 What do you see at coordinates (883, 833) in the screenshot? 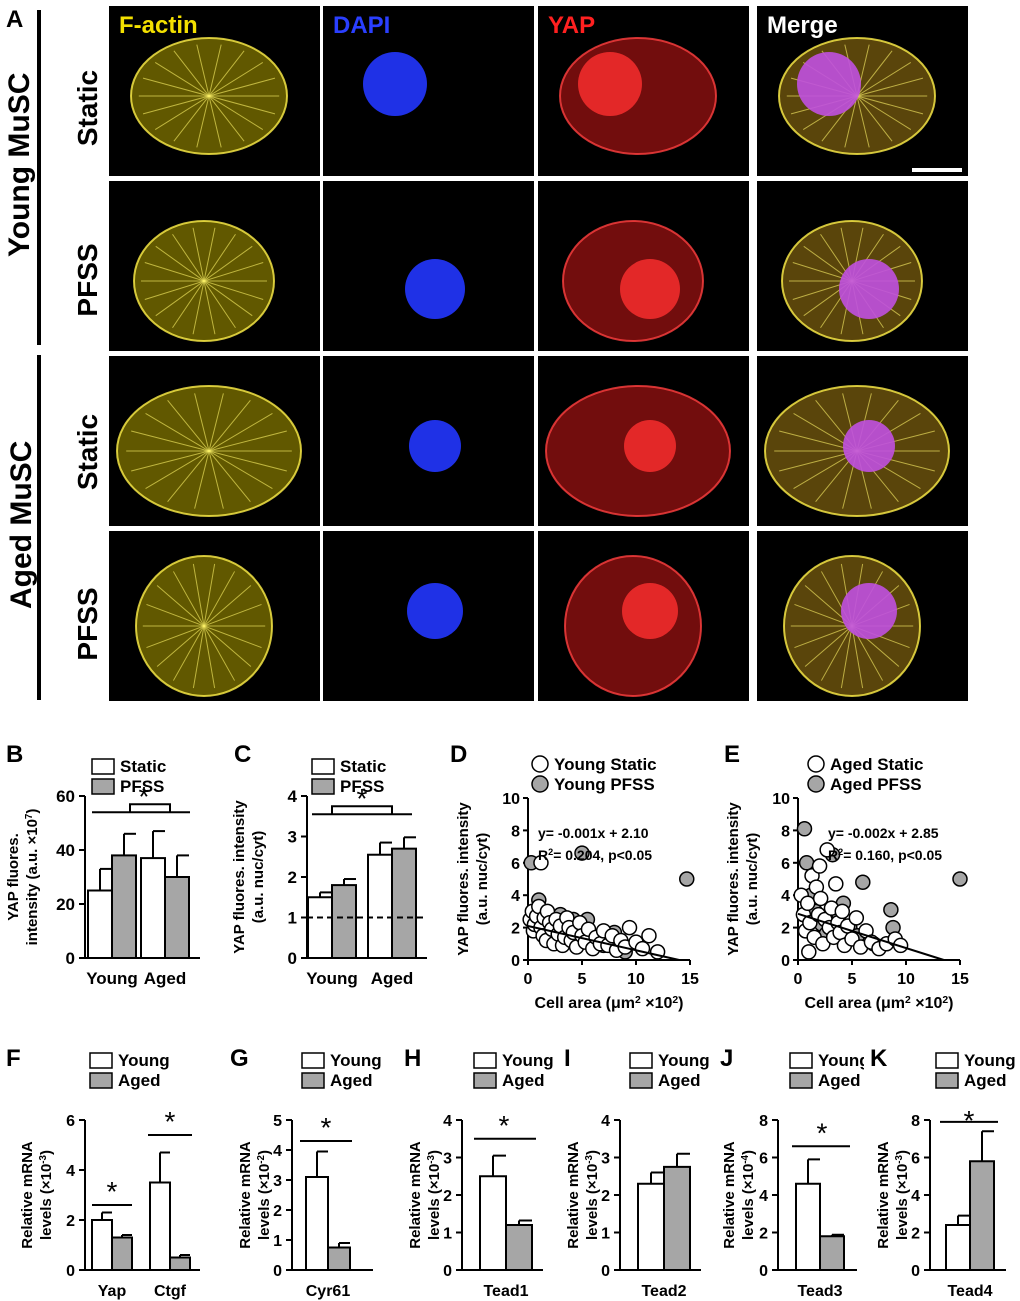
I see `fit-equation: y= -0.002x + 2.85` at bounding box center [883, 833].